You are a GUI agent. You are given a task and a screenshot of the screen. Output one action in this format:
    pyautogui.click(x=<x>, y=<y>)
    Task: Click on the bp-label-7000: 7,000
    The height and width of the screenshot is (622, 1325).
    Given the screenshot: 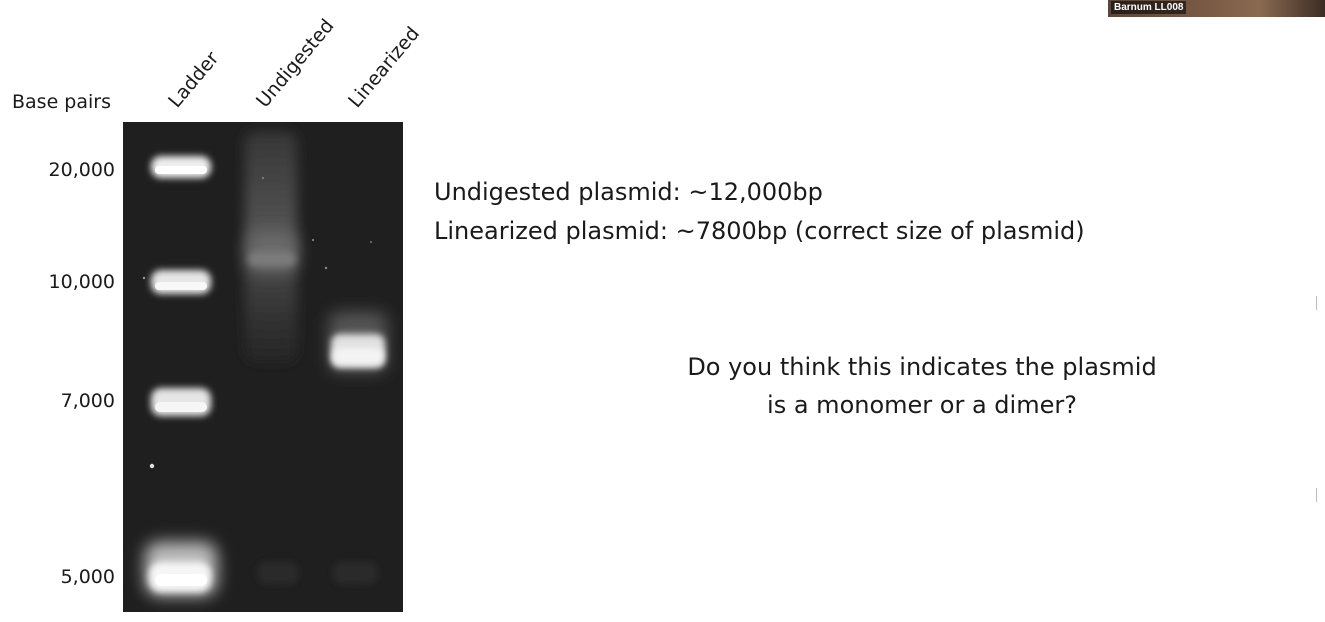 What is the action you would take?
    pyautogui.click(x=87, y=401)
    